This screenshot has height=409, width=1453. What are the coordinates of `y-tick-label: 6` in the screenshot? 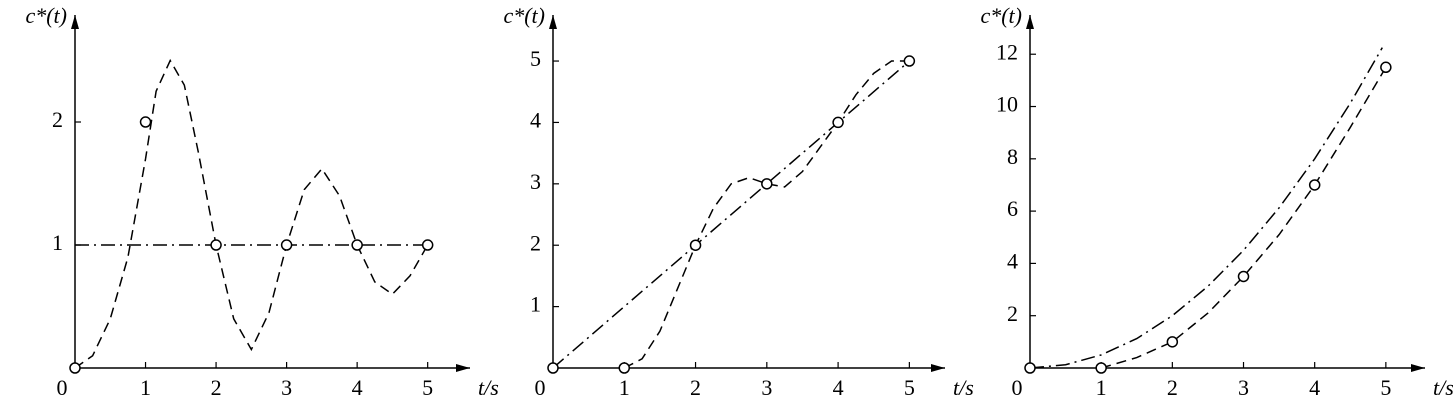 It's located at (1012, 208).